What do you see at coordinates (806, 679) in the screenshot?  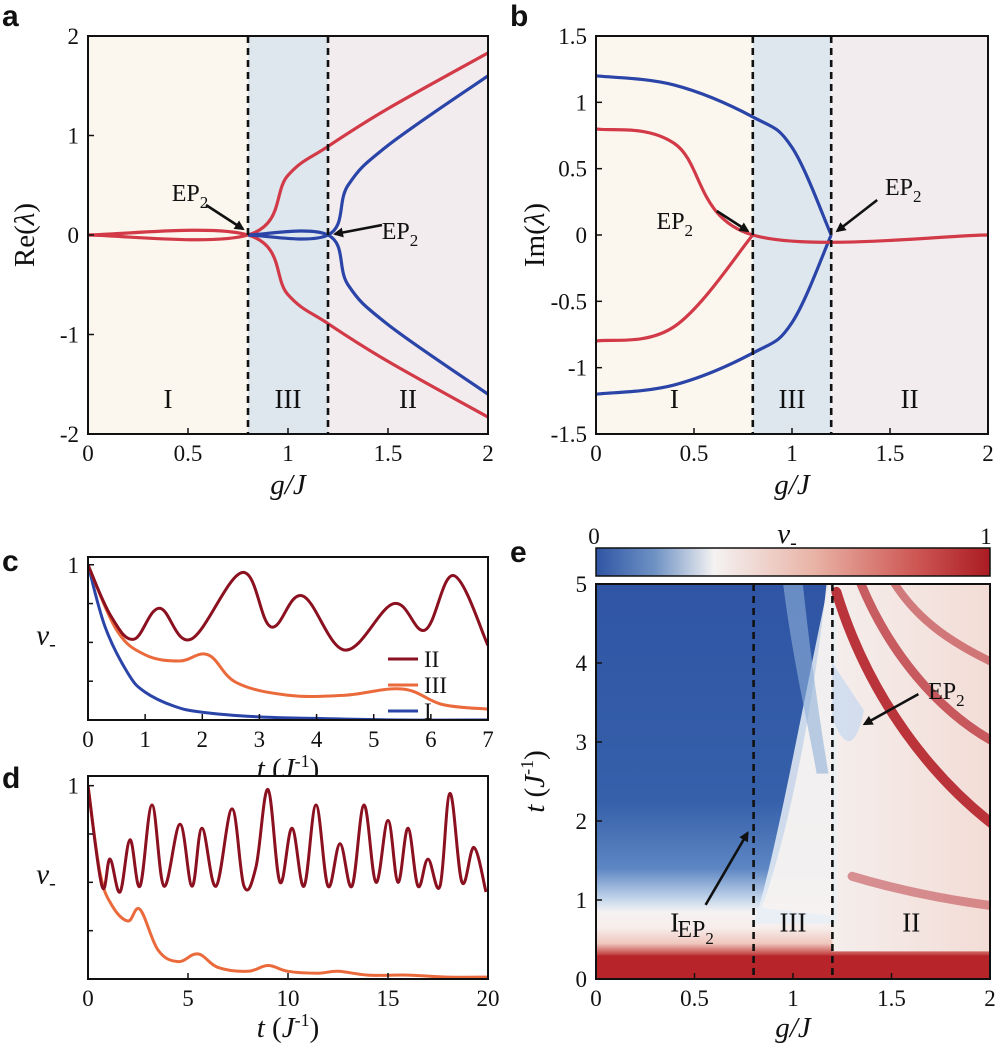 I see `heatmap-blue-tail` at bounding box center [806, 679].